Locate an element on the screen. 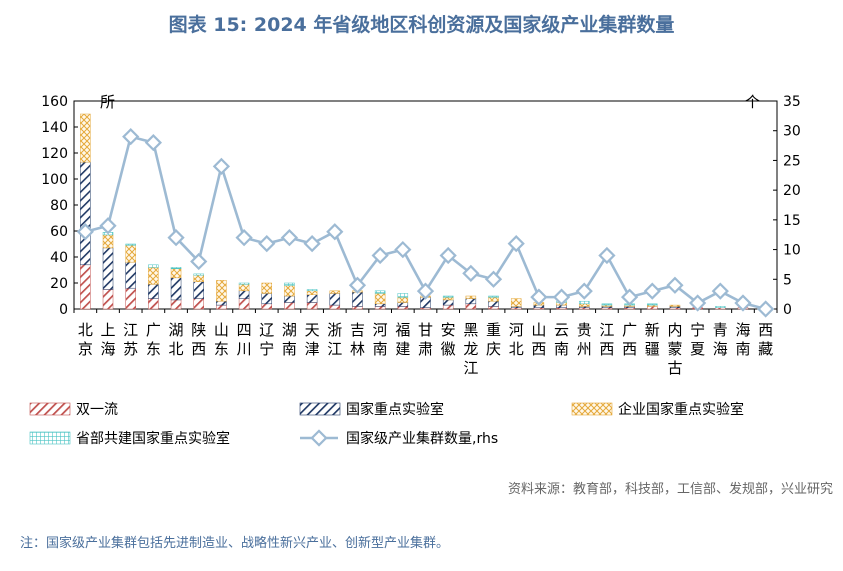 The height and width of the screenshot is (571, 843). left-axis-tick-label: 100 is located at coordinates (54, 180).